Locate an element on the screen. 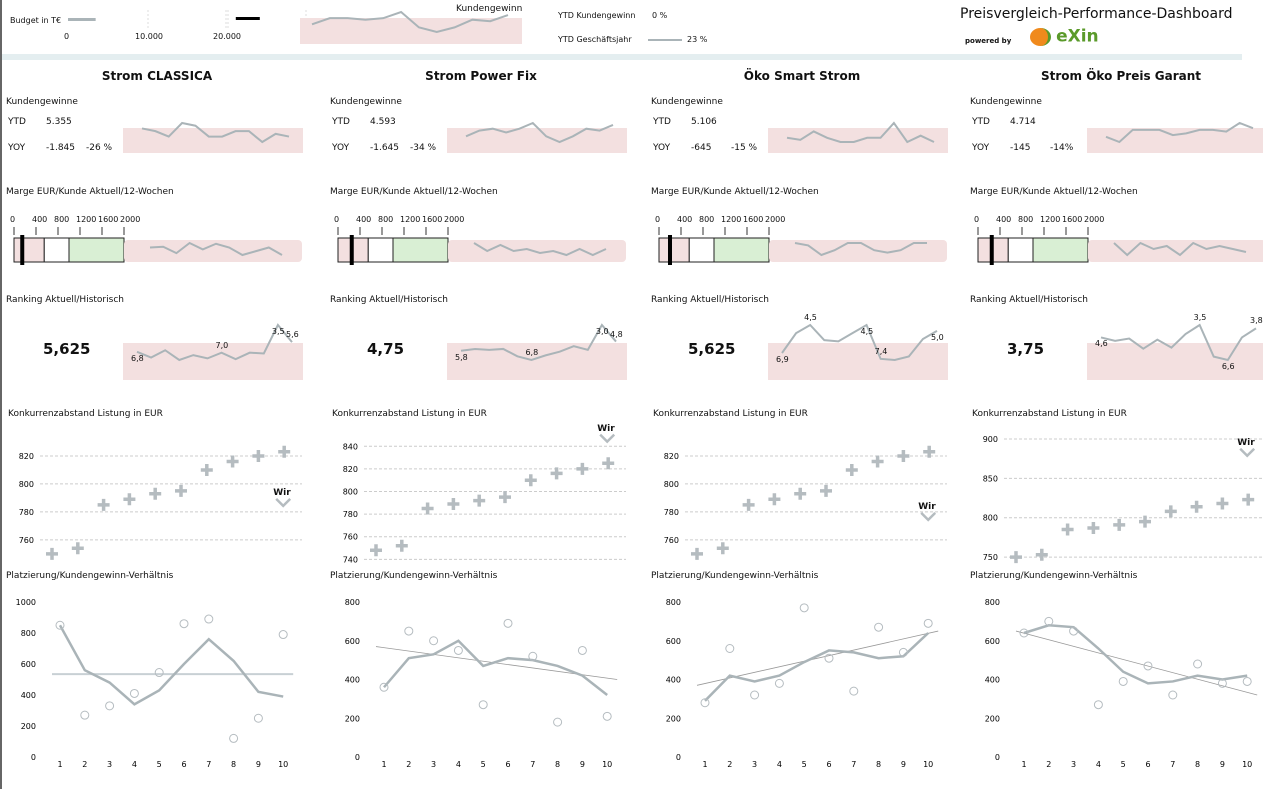  y-tick-label: 1000 is located at coordinates (26, 602).